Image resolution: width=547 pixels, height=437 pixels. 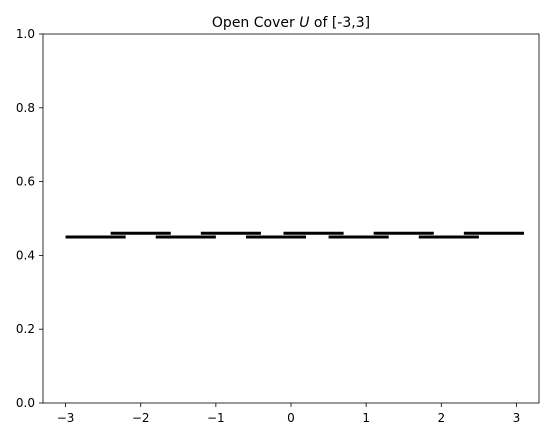 I want to click on x-tick-label: 2, so click(x=441, y=418).